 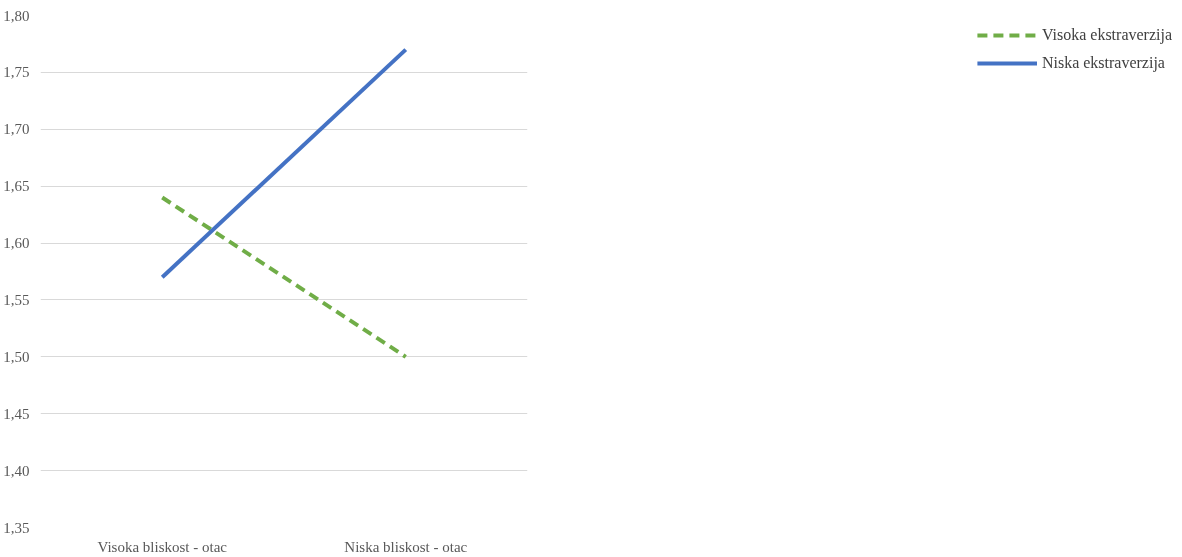 I want to click on x-tick-label: Visoka bliskost - otac, so click(x=162, y=546).